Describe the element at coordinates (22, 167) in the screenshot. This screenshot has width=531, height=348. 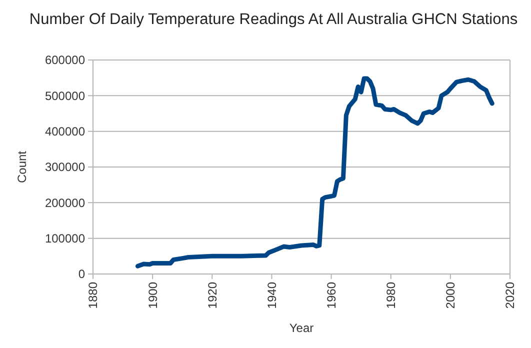
I see `y-axis-title: Count` at that location.